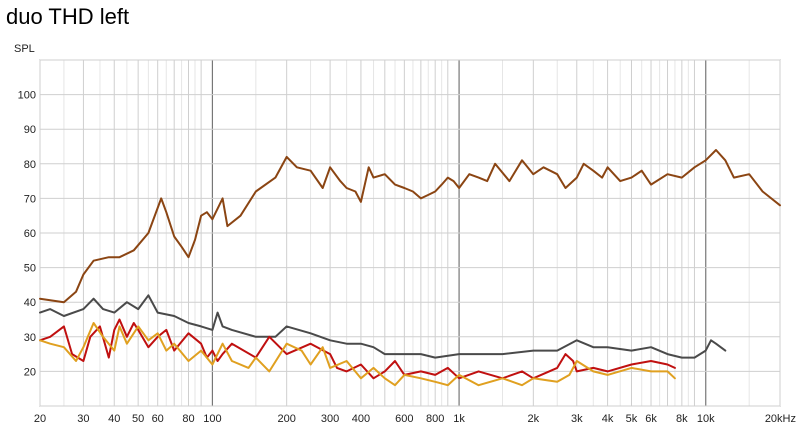 The height and width of the screenshot is (430, 800). Describe the element at coordinates (459, 419) in the screenshot. I see `x-tick-label: 1k` at that location.